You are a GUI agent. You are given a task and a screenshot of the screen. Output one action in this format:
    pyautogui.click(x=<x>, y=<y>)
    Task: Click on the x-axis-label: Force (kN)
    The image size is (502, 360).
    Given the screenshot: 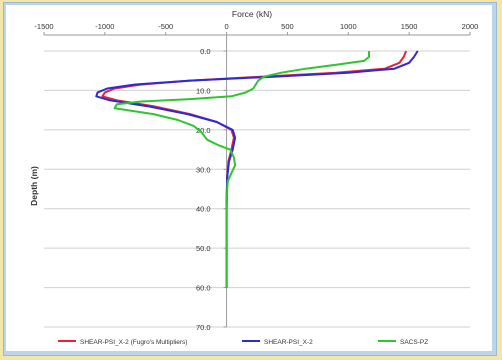 What is the action you would take?
    pyautogui.click(x=252, y=14)
    